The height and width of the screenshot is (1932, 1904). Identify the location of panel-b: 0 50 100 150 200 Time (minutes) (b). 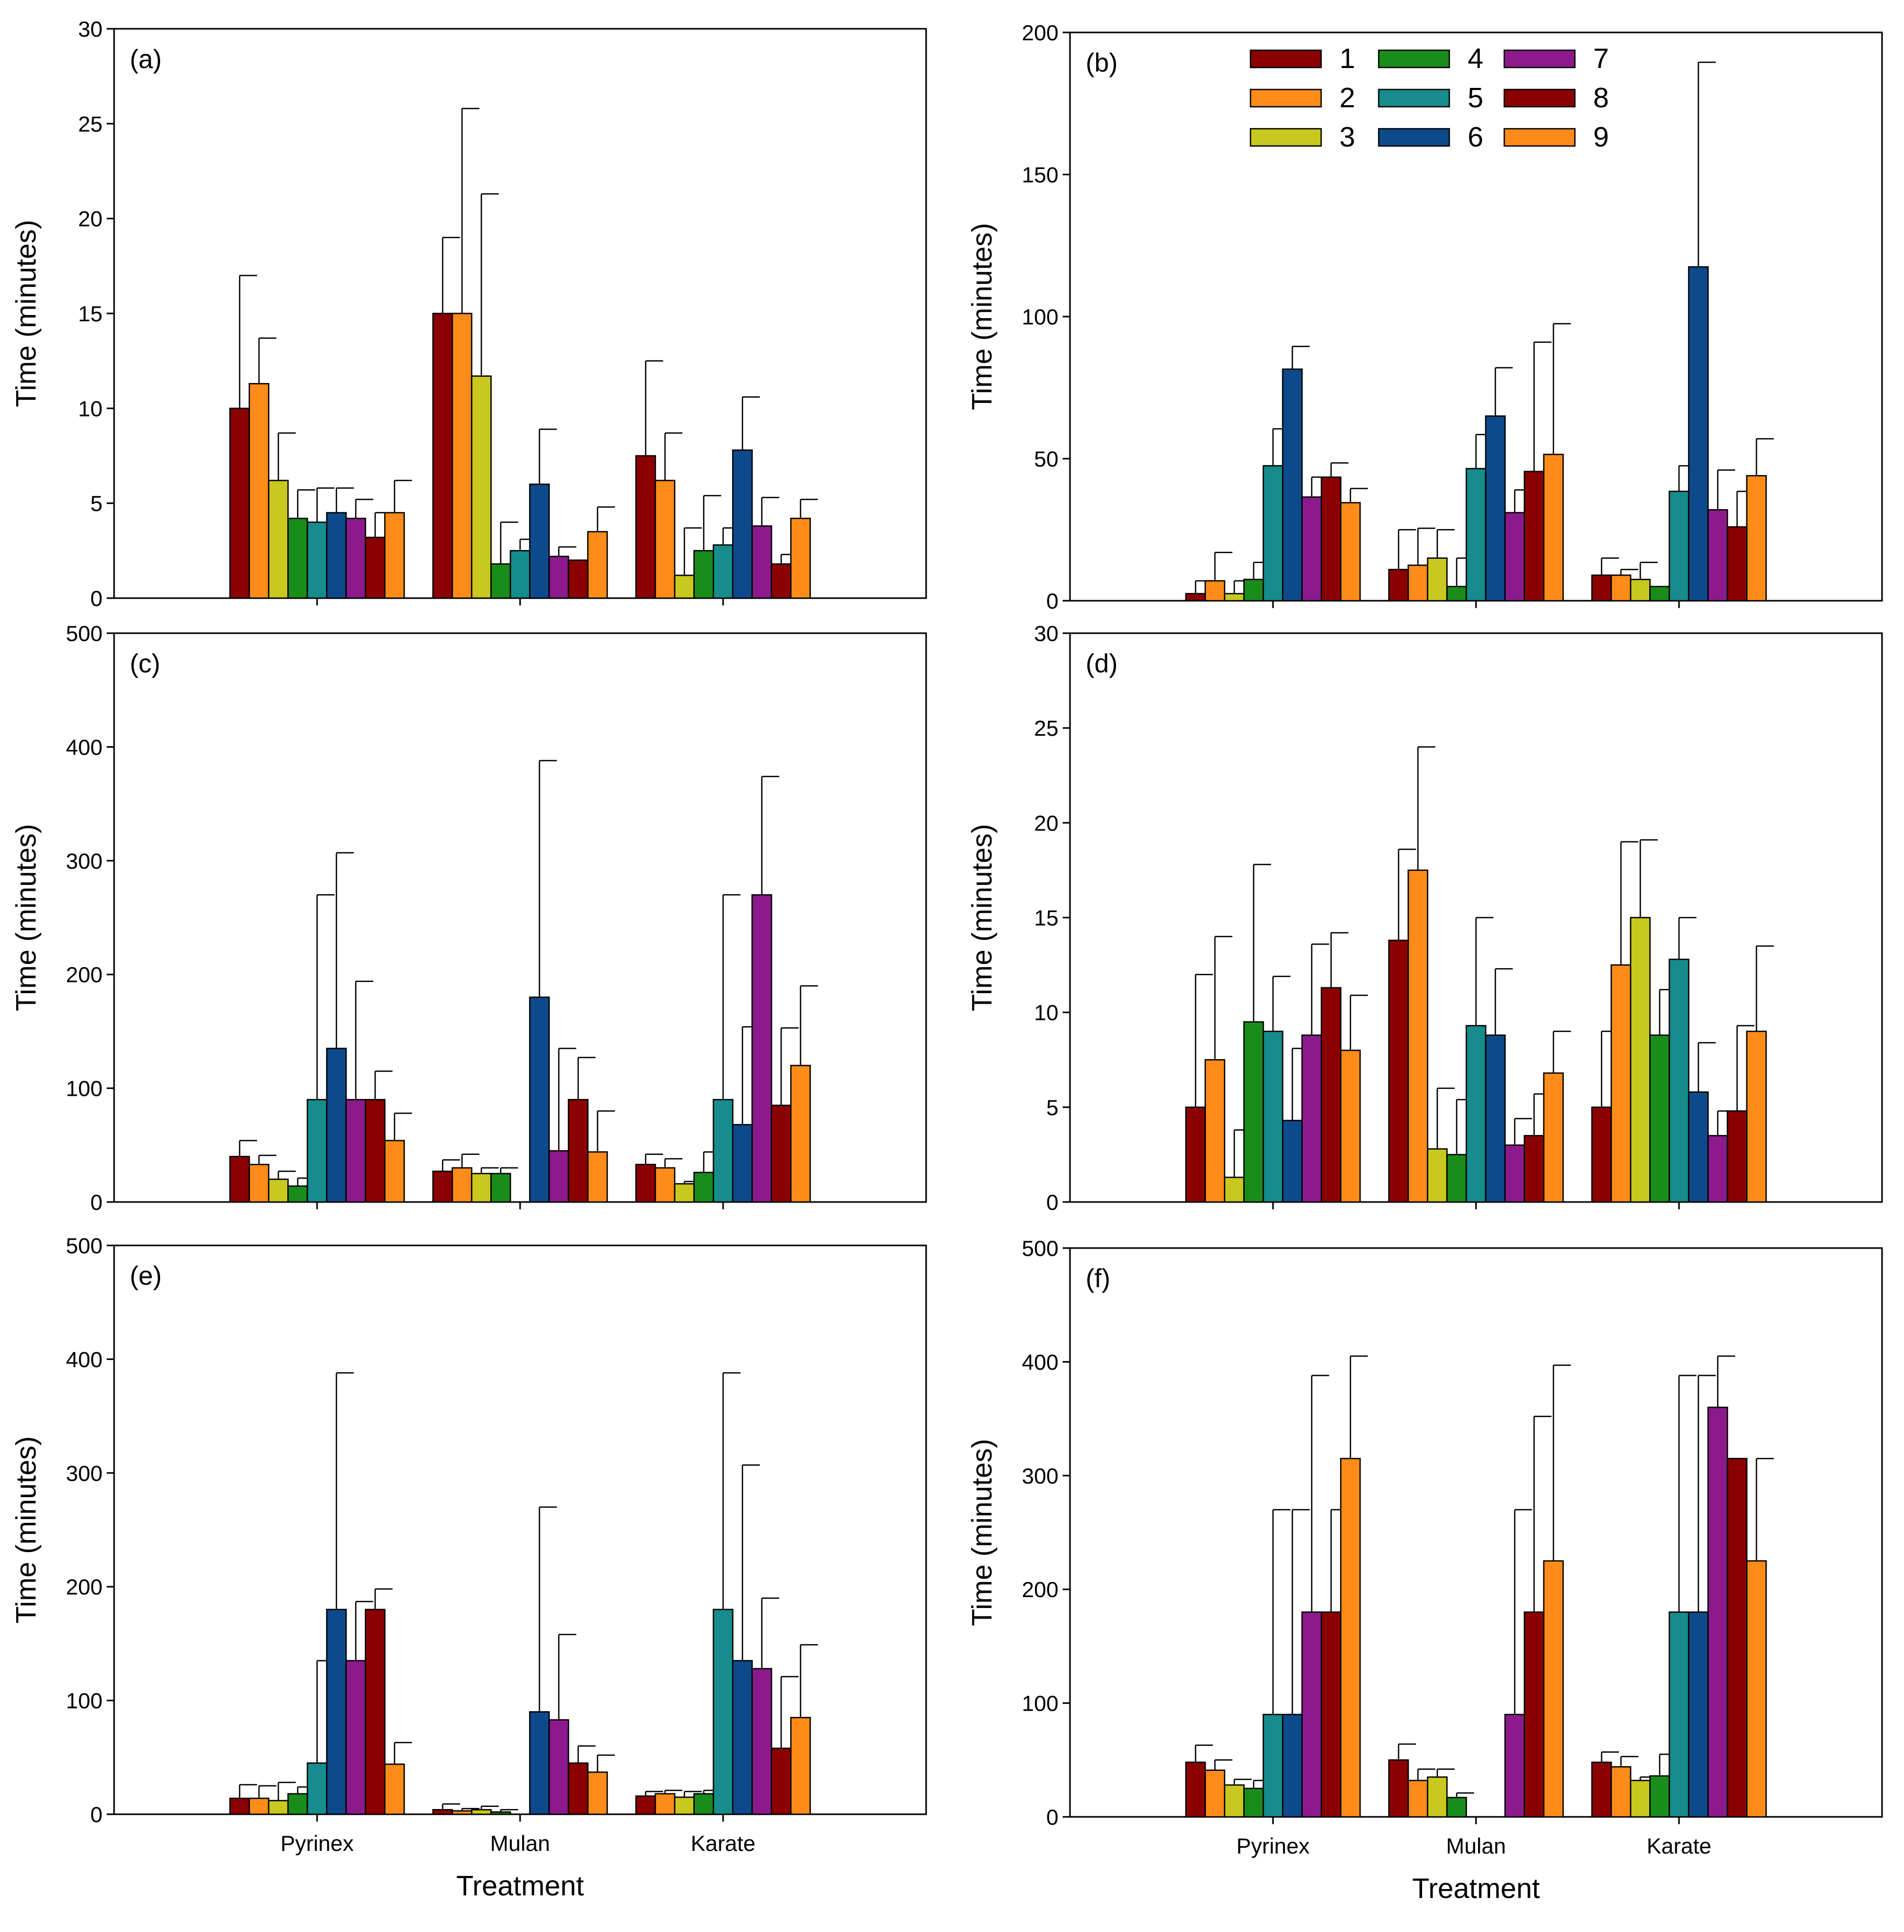
(1424, 316).